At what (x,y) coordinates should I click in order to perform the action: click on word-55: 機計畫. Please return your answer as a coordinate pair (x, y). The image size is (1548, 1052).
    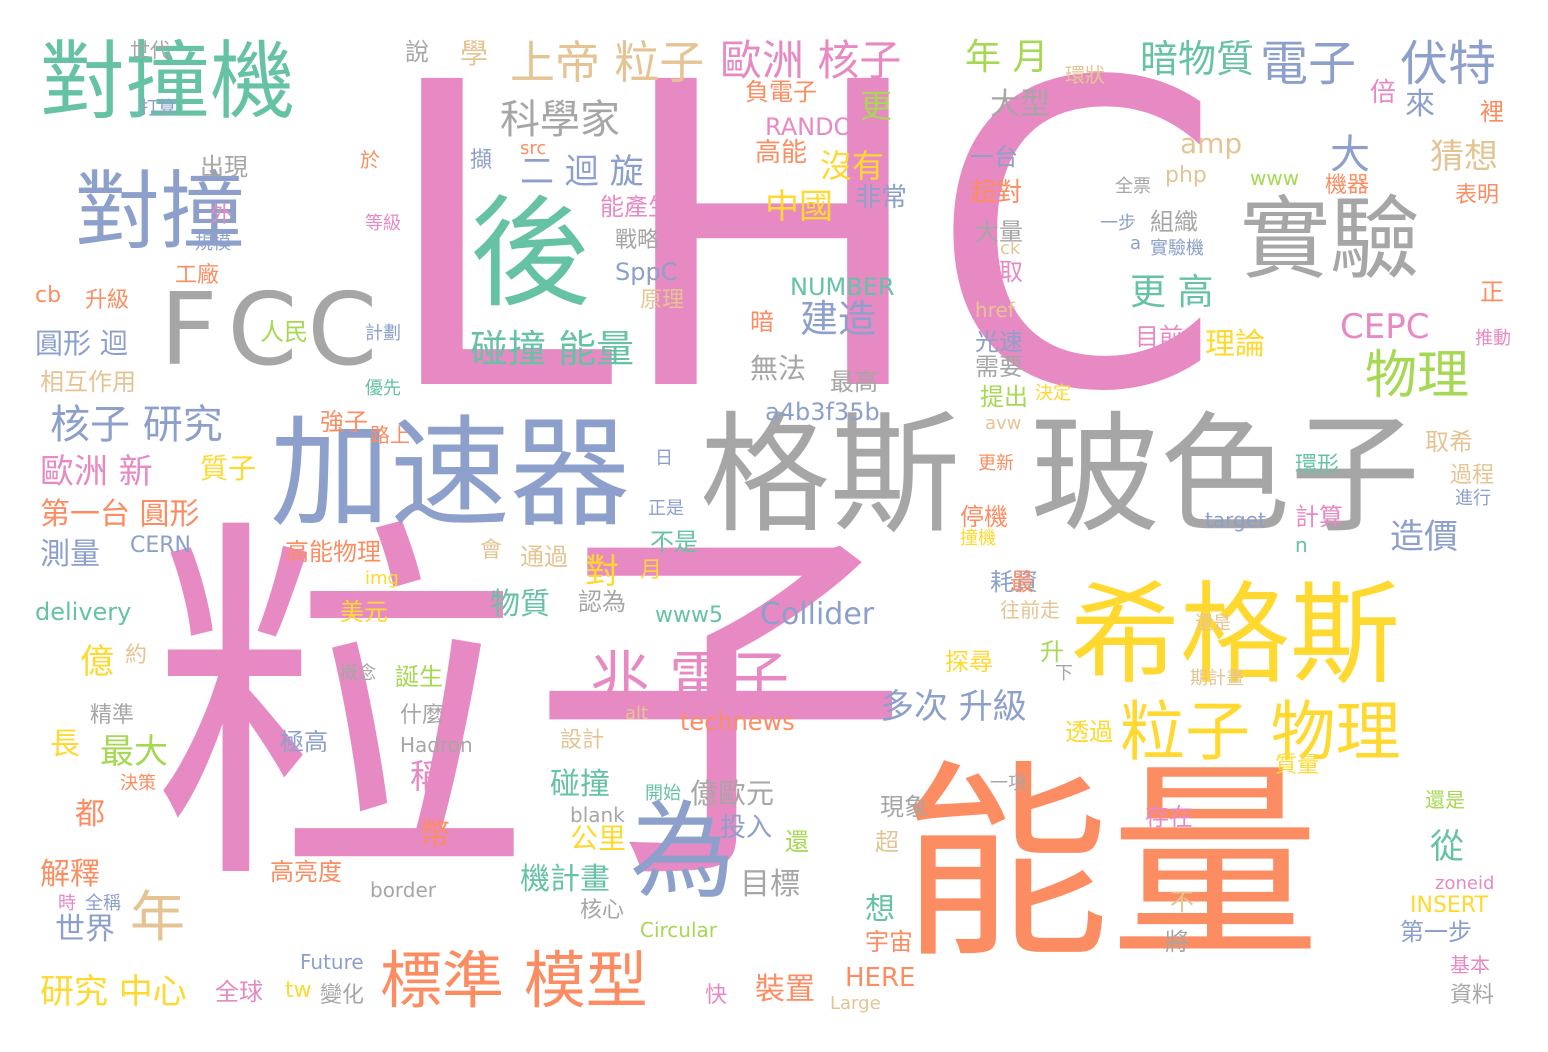
    Looking at the image, I should click on (565, 879).